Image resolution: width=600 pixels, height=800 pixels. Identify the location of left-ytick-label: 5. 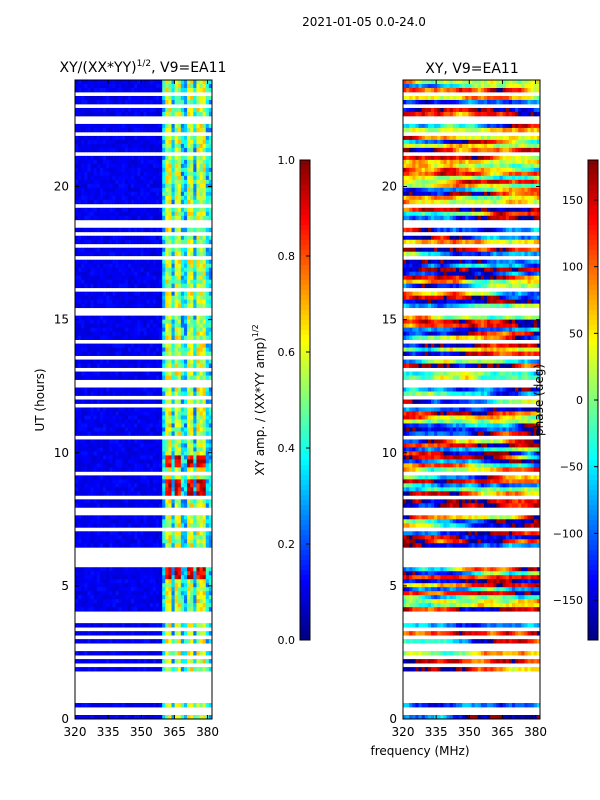
(65, 586).